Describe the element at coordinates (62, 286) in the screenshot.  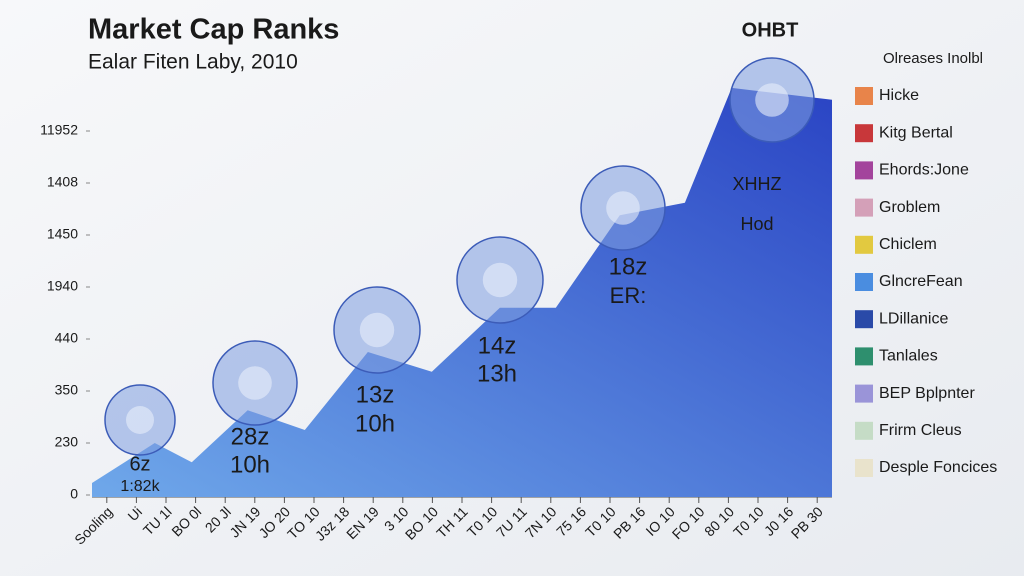
I see `y-tick-label: 1940` at that location.